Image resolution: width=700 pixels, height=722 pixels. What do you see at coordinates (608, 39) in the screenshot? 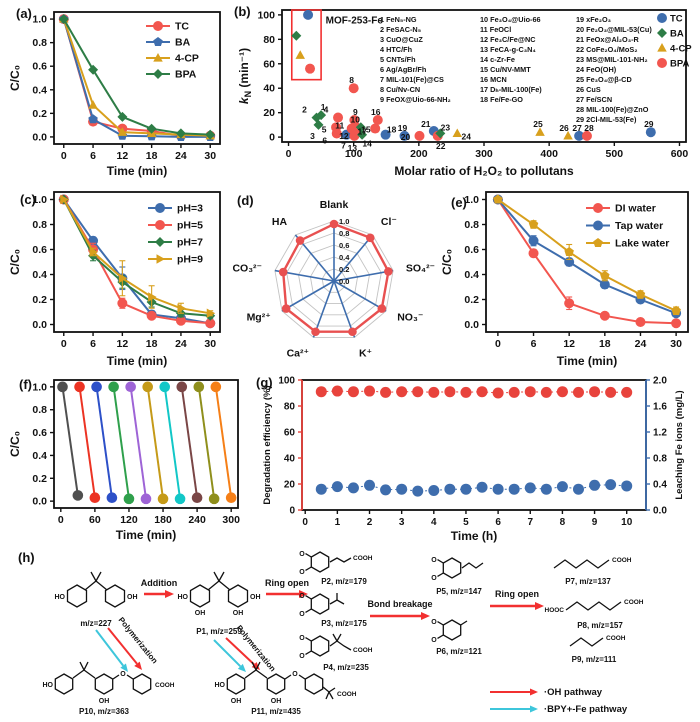
I see `svg-text: 21 FeOx@Al₂O₃-R` at bounding box center [608, 39].